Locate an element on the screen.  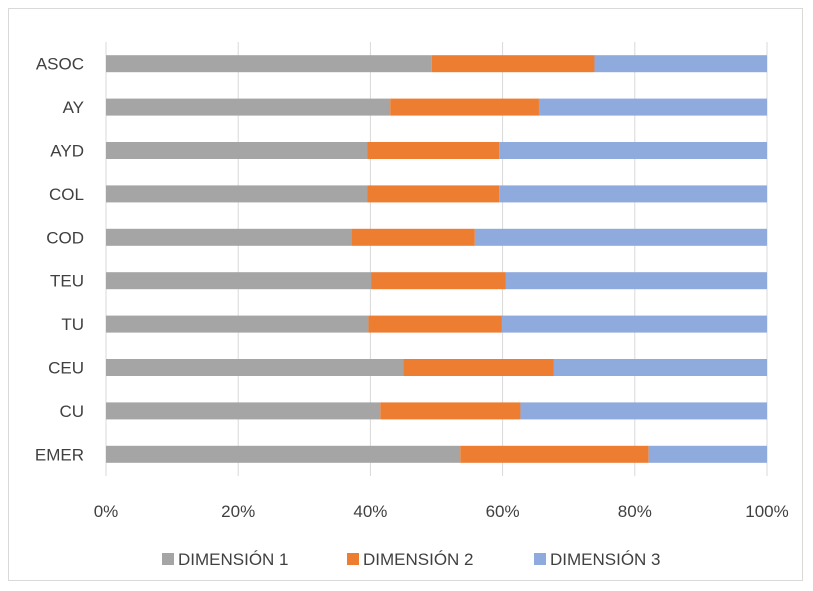
category-label: CEU is located at coordinates (66, 368).